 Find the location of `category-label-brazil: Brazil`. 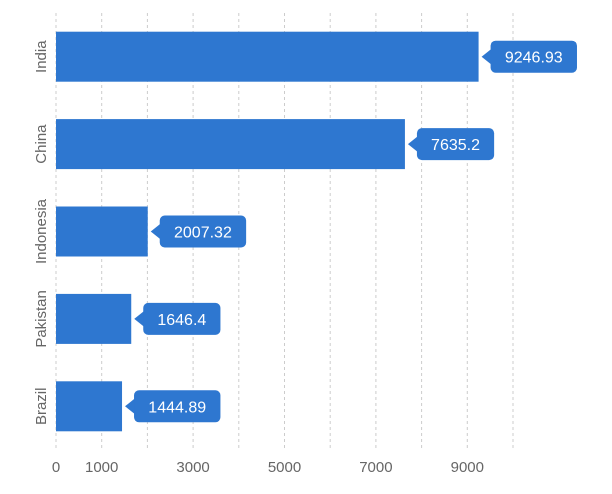

category-label-brazil: Brazil is located at coordinates (41, 407).